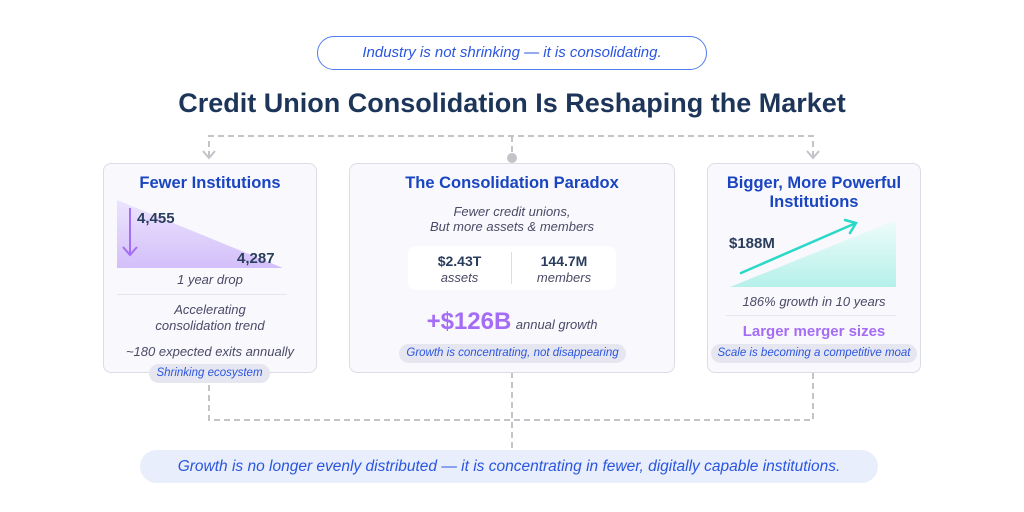 This screenshot has width=1024, height=512. I want to click on moat-pill: Scale is becoming a competitive moat, so click(814, 353).